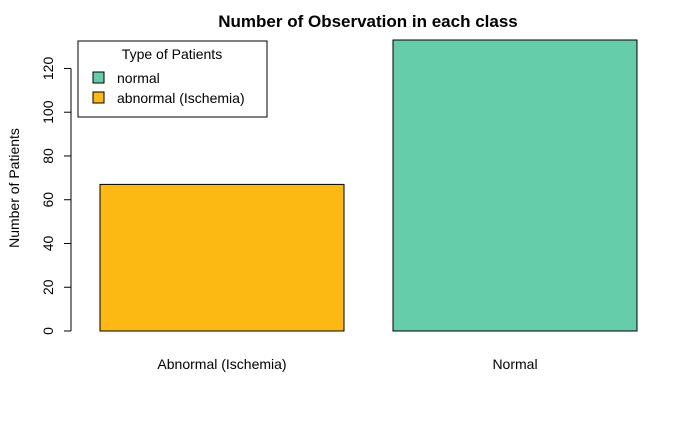 The image size is (700, 432). I want to click on bar, so click(222, 257).